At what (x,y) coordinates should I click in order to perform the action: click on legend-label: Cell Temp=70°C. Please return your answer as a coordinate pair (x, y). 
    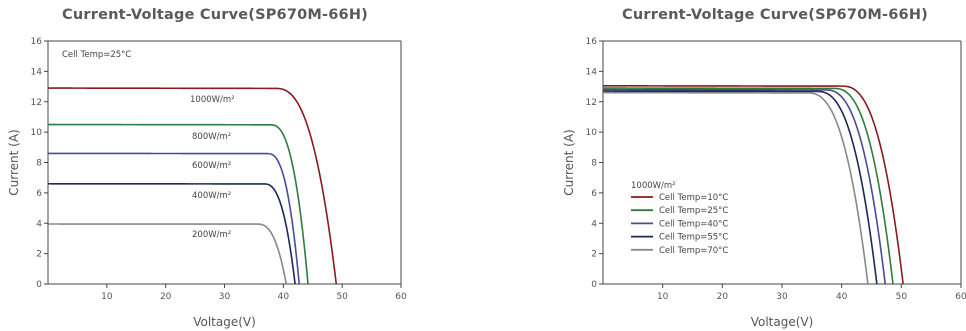
    Looking at the image, I should click on (693, 251).